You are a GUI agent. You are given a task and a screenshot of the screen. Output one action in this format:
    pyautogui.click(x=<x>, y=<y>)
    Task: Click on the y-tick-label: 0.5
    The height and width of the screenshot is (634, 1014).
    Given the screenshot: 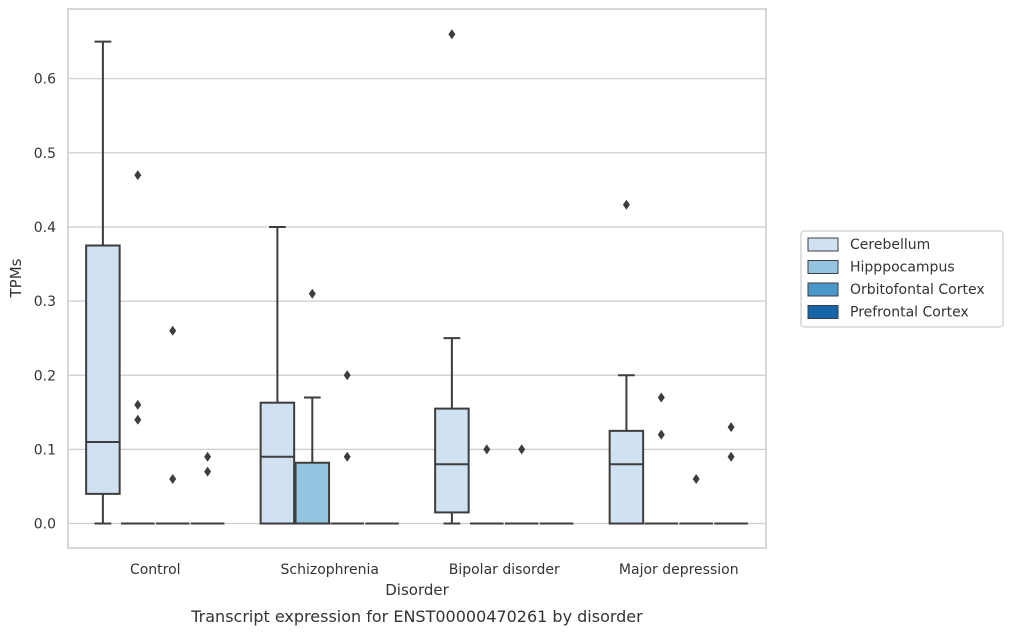 What is the action you would take?
    pyautogui.click(x=45, y=154)
    